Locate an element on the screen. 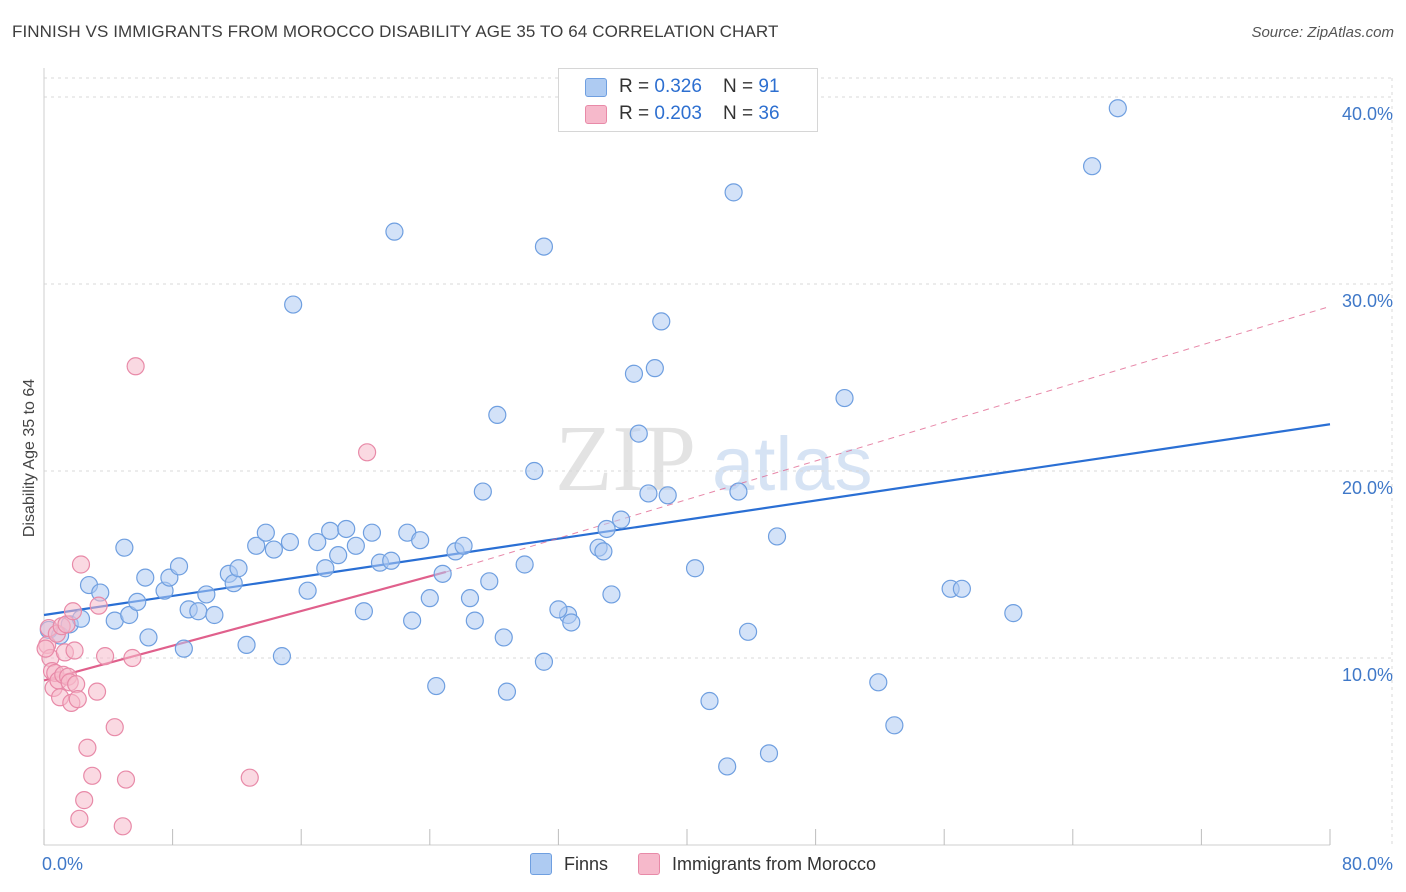  stats-legend-row-finns: R = 0.326 N = 91 is located at coordinates (682, 87).